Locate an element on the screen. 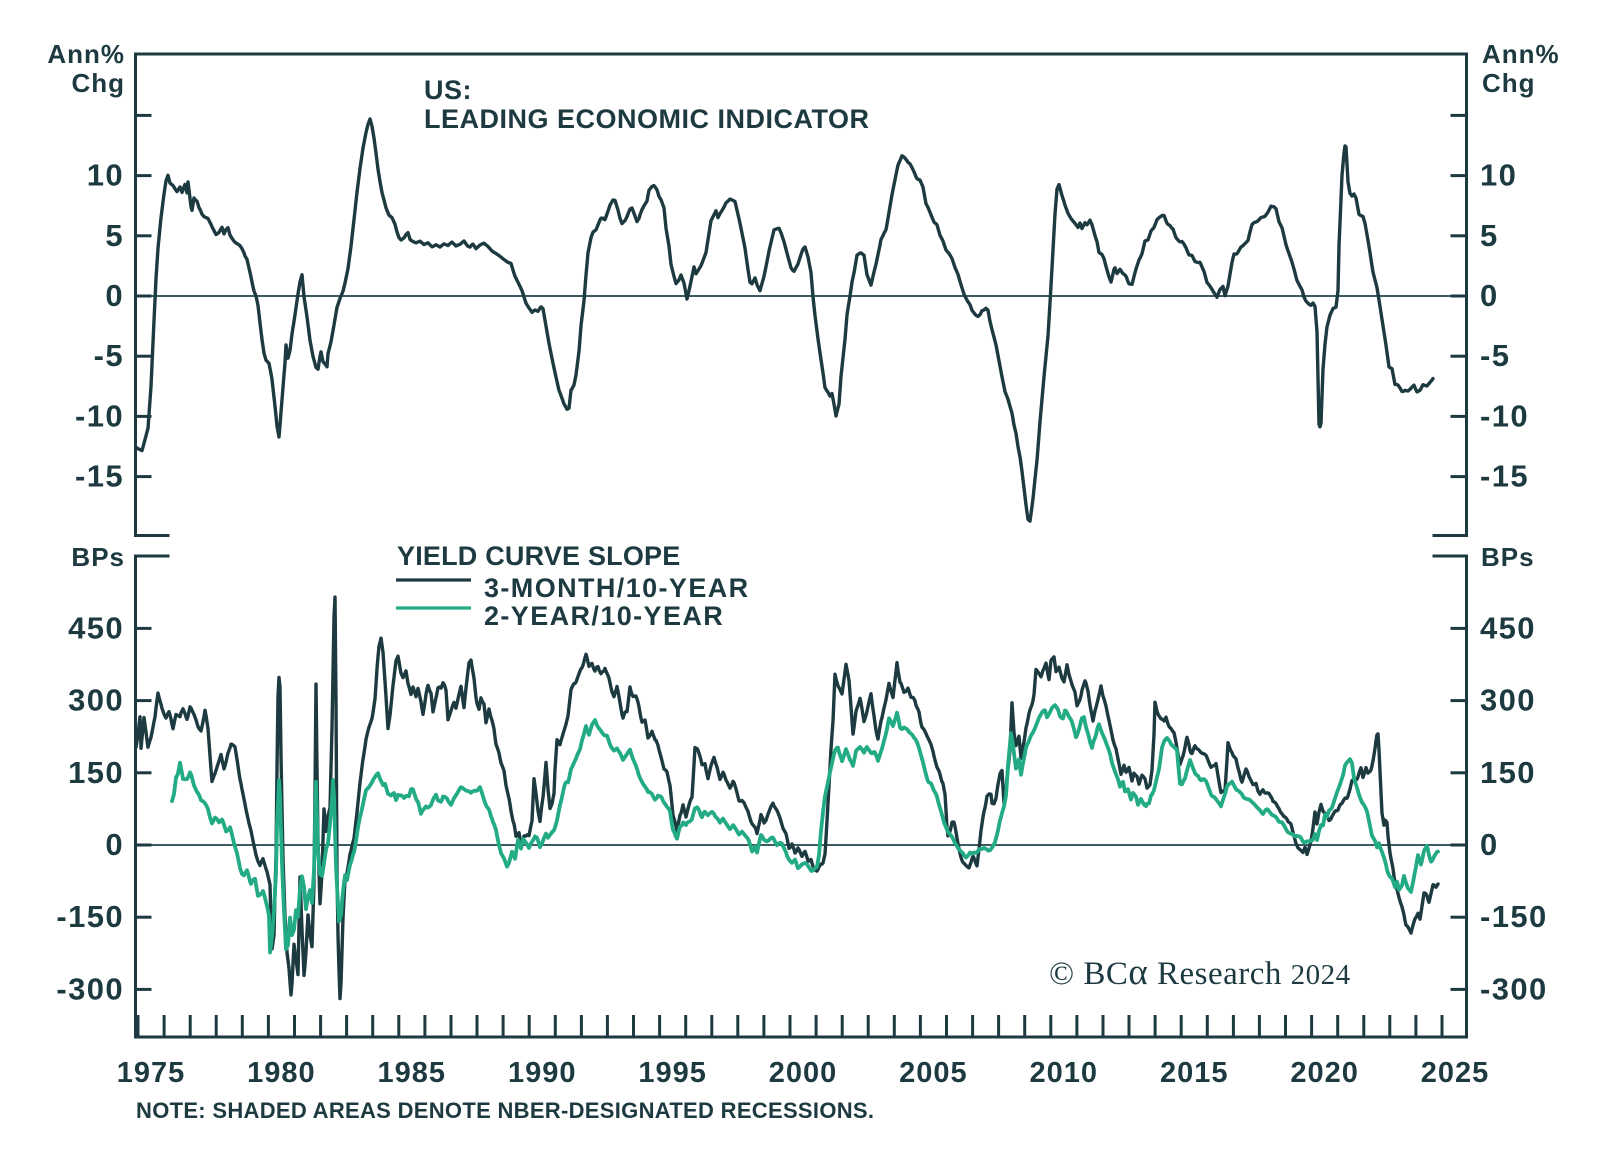  svg-text: 2000 is located at coordinates (803, 1073).